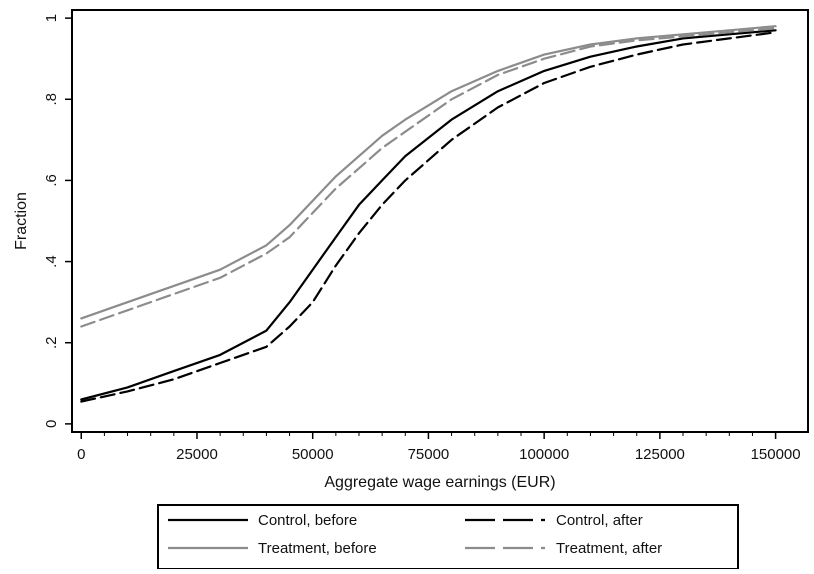 This screenshot has height=574, width=814. What do you see at coordinates (81, 454) in the screenshot?
I see `x-tick-label: 0` at bounding box center [81, 454].